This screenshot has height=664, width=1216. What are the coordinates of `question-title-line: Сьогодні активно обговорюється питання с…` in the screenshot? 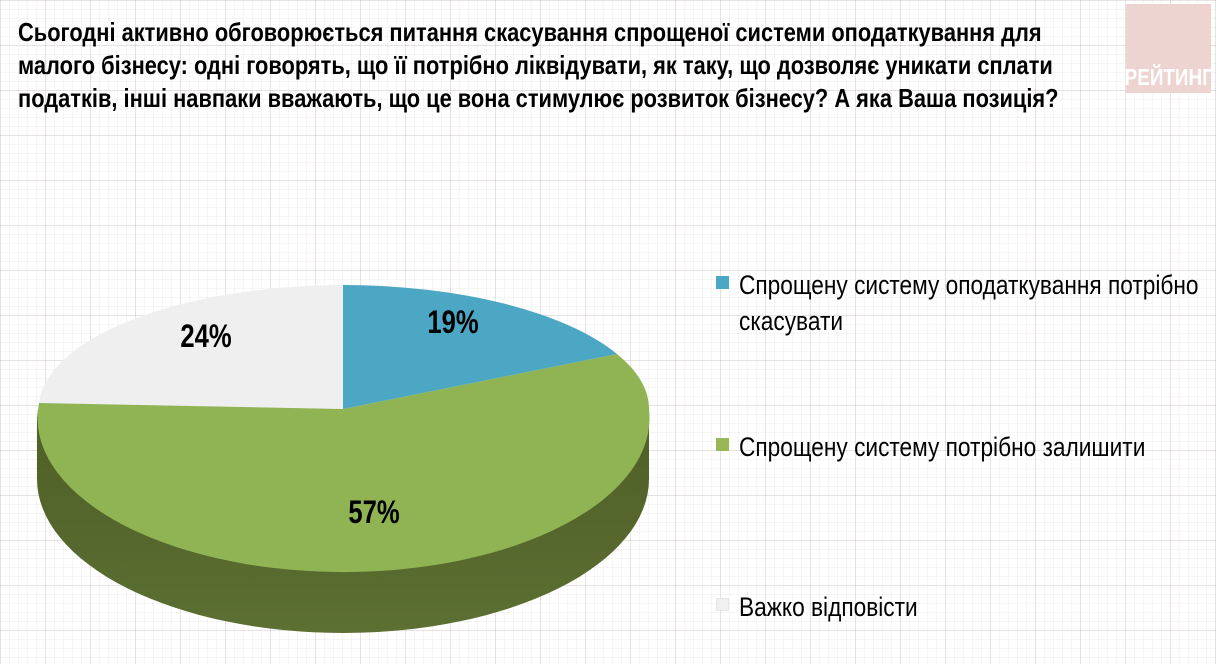 It's located at (530, 32).